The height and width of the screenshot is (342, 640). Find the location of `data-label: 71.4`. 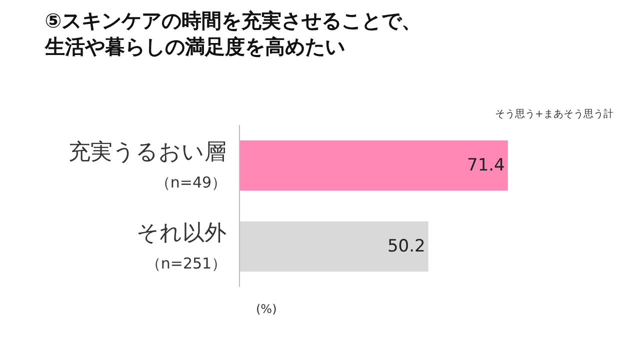

data-label: 71.4 is located at coordinates (486, 166).